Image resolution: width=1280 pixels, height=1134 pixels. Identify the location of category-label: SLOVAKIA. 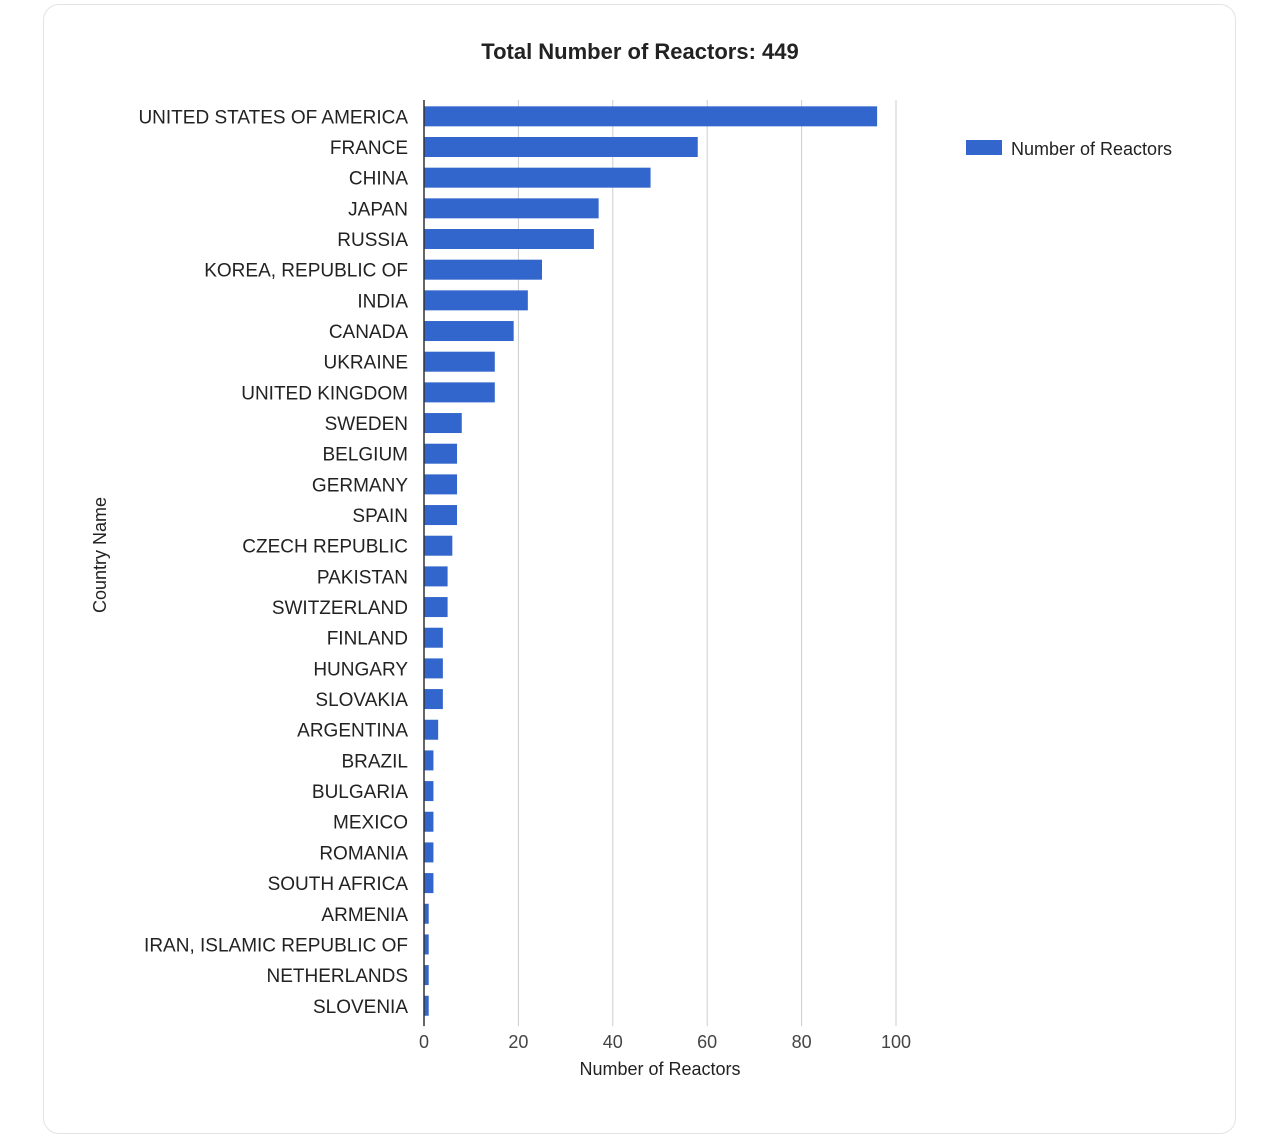
(361, 700).